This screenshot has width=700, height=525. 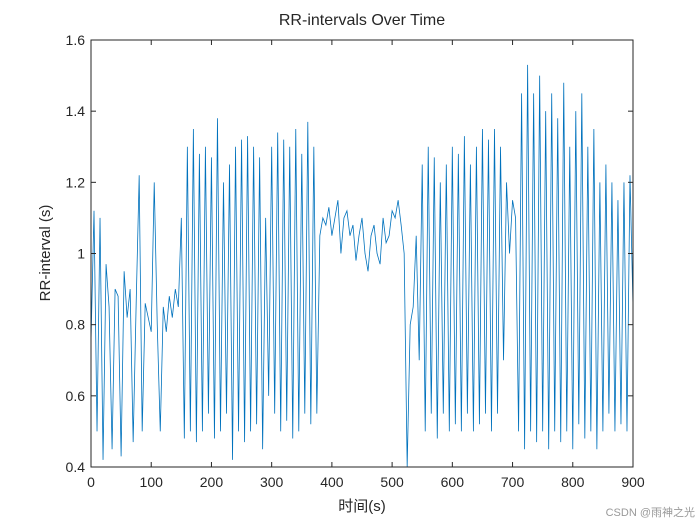 I want to click on x-tick-label: 600, so click(x=453, y=482).